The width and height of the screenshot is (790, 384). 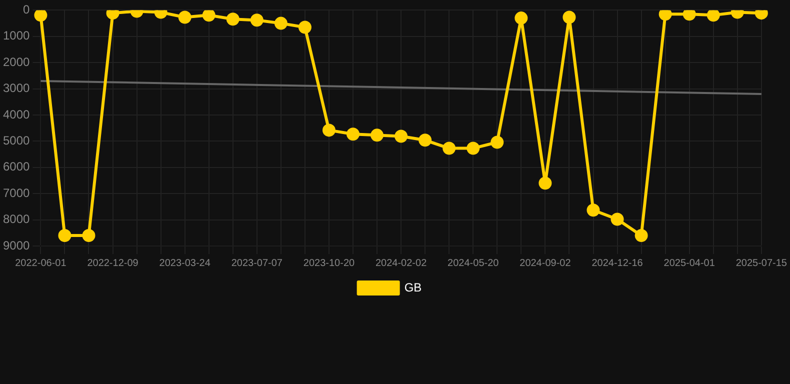 What do you see at coordinates (474, 263) in the screenshot?
I see `x-tick-label: 2024-05-20` at bounding box center [474, 263].